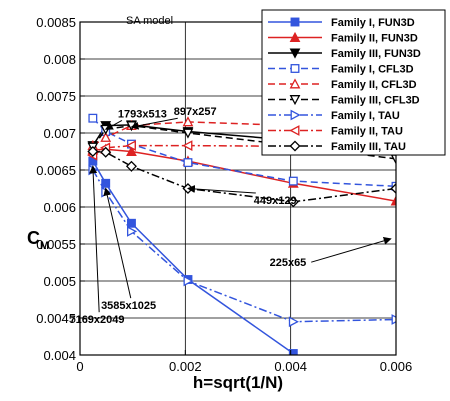 Image resolution: width=450 pixels, height=401 pixels. I want to click on y-tick-label: 0.005, so click(59, 281).